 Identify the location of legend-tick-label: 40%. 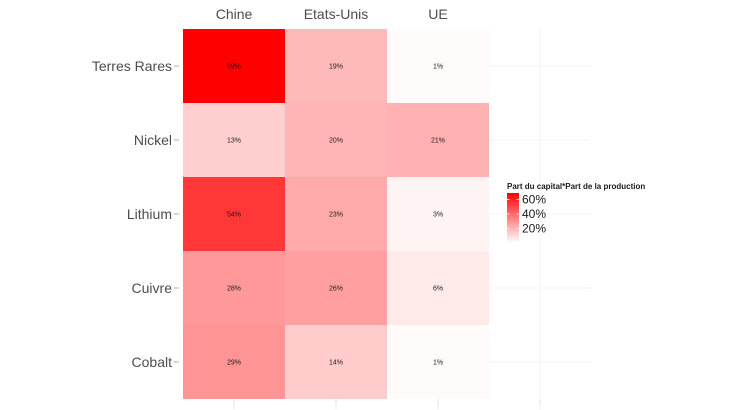
(534, 214).